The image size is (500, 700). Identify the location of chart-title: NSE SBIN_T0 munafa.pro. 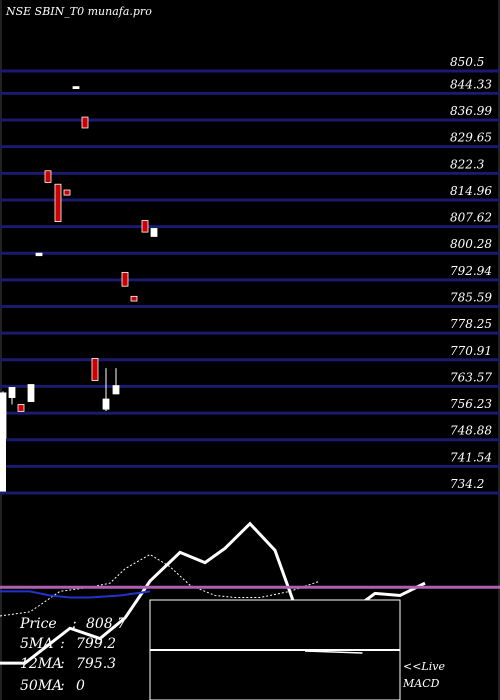
(78, 11).